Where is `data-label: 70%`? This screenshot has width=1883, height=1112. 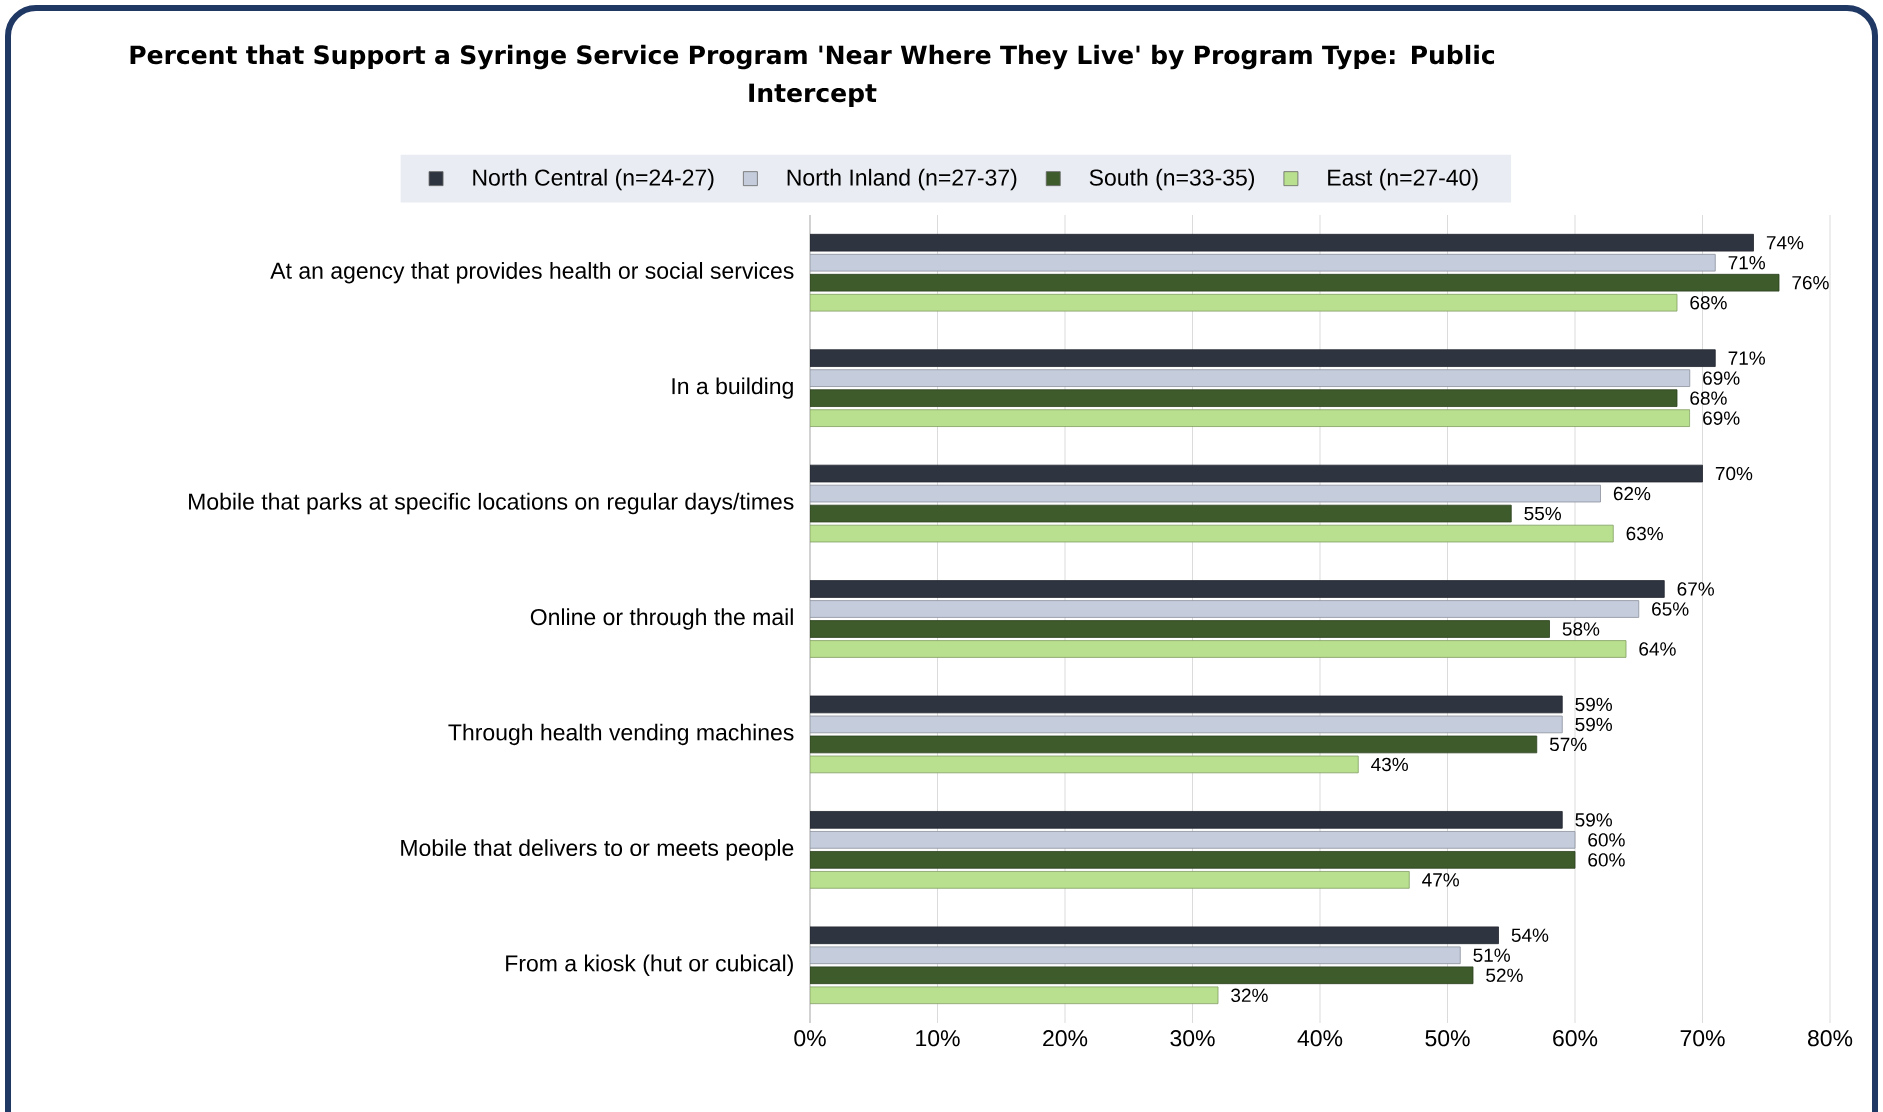
data-label: 70% is located at coordinates (1734, 473).